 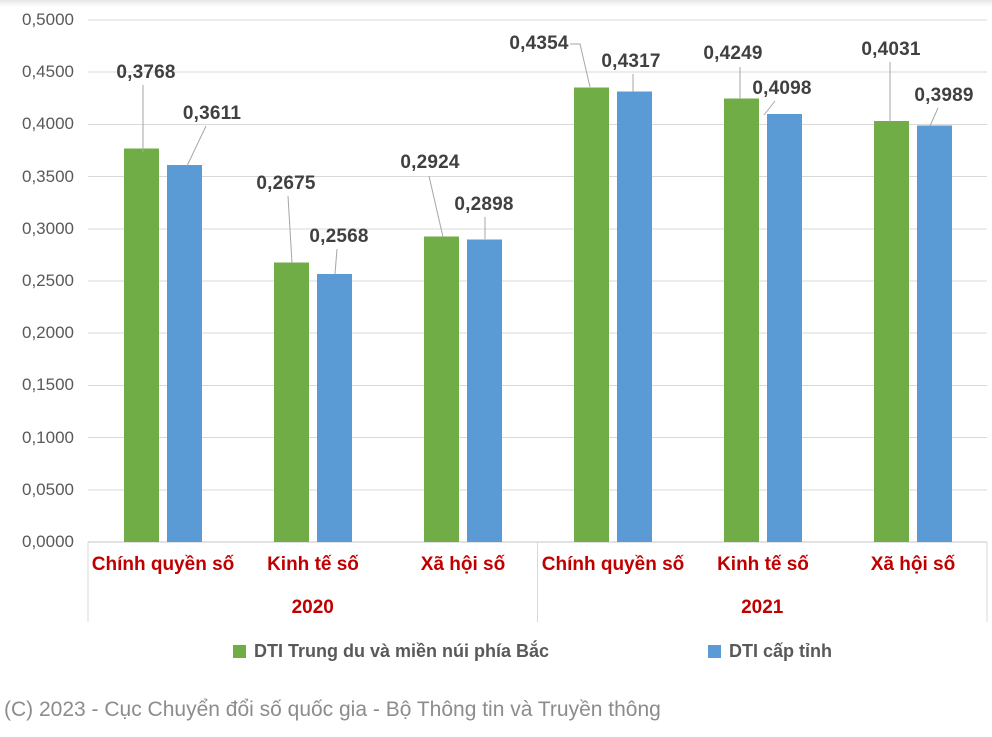 What do you see at coordinates (631, 61) in the screenshot?
I see `bar-value-label: 0,4317` at bounding box center [631, 61].